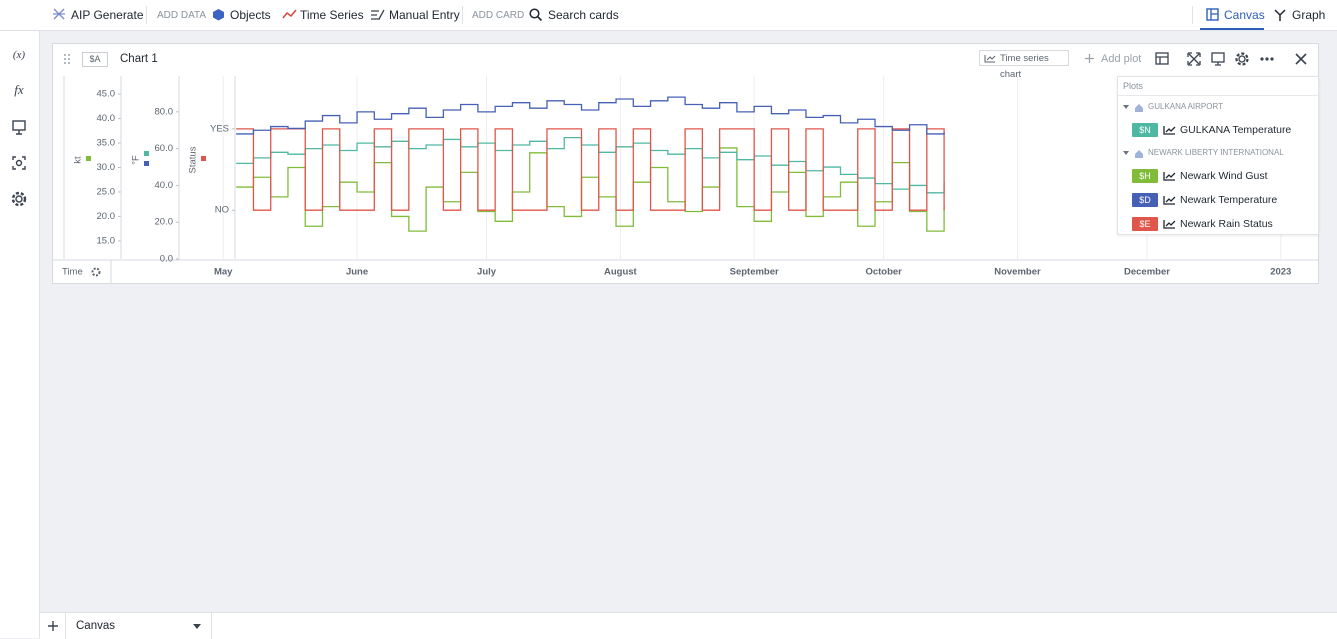 The image size is (1337, 639). Describe the element at coordinates (95, 626) in the screenshot. I see `tab-label: Canvas` at that location.